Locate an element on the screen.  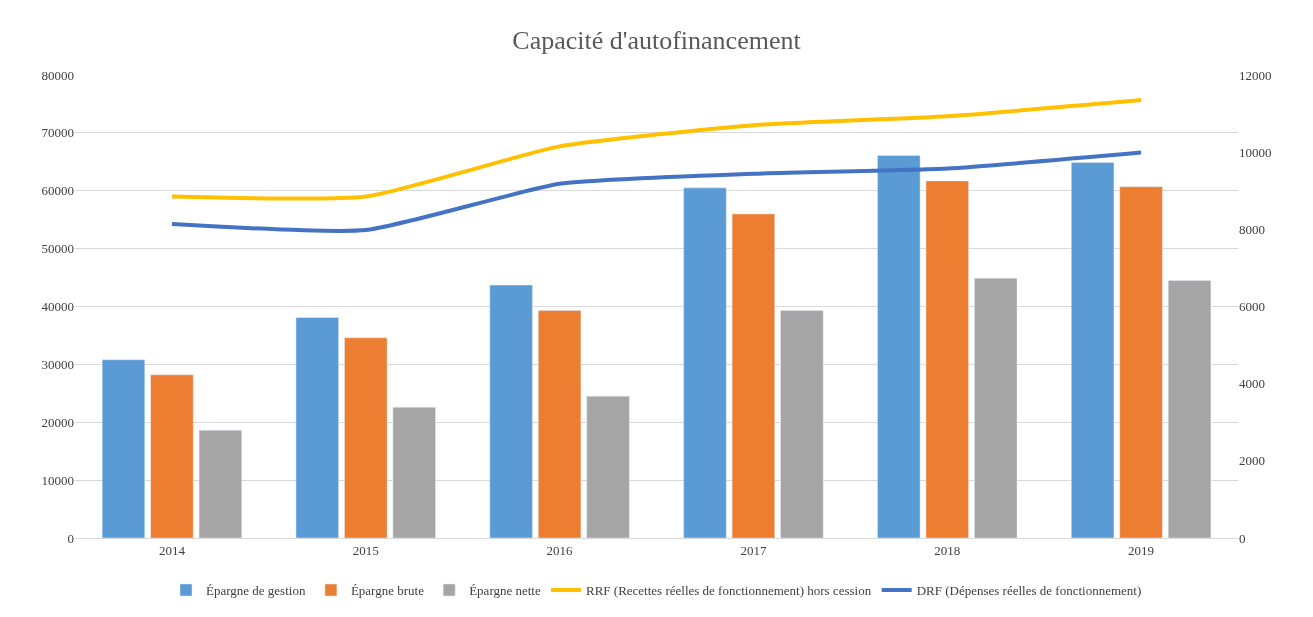
legend-label: RRF (Recettes réelles de fonctionnement) hors cession is located at coordinates (728, 591).